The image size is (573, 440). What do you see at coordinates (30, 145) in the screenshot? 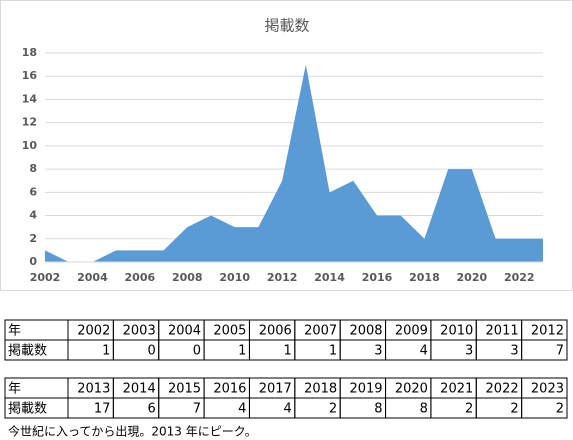
I see `y-tick-label: 10` at bounding box center [30, 145].